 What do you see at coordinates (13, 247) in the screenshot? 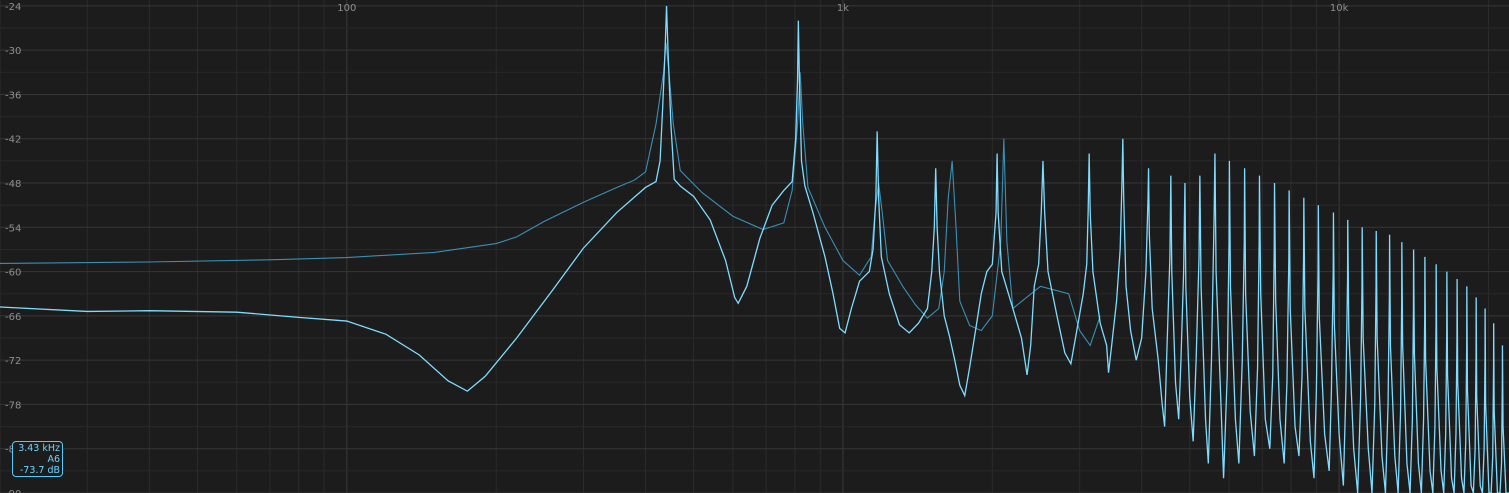
I see `y-axis-labels: -24-30-36-42-48-54-60-66-72-78-84-90` at bounding box center [13, 247].